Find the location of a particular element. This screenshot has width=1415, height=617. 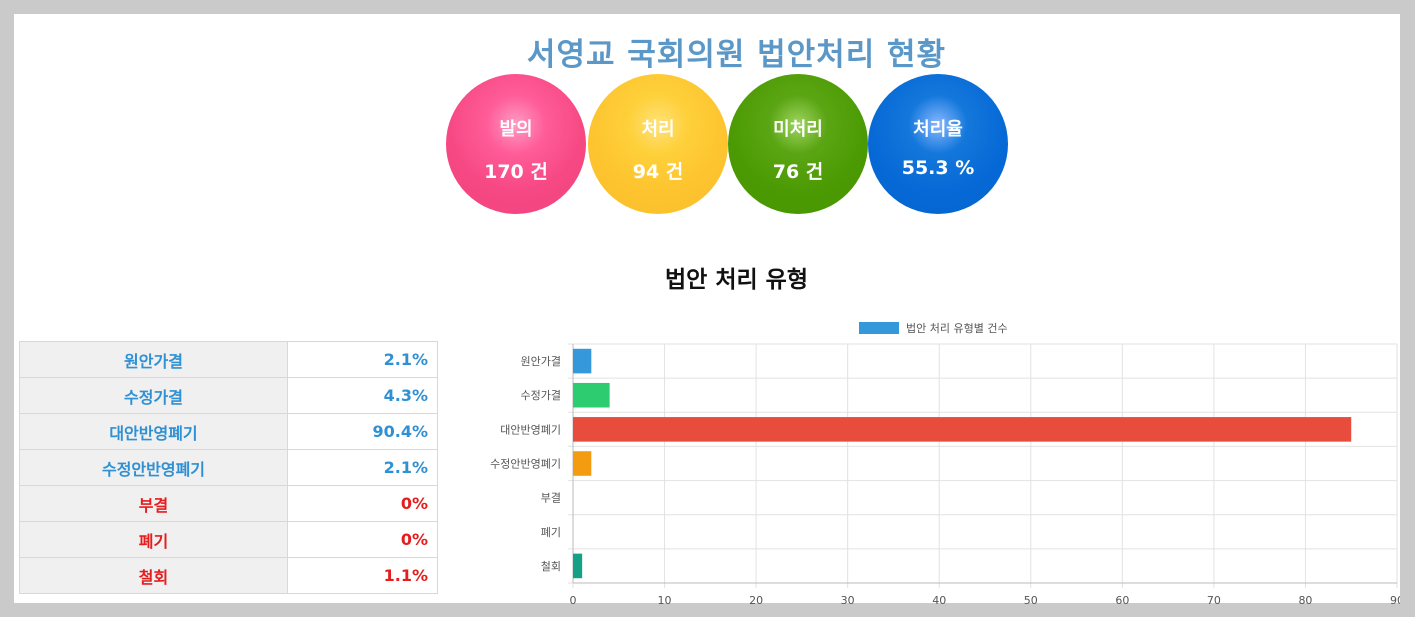

table-row: 철회 1.1% is located at coordinates (228, 575).